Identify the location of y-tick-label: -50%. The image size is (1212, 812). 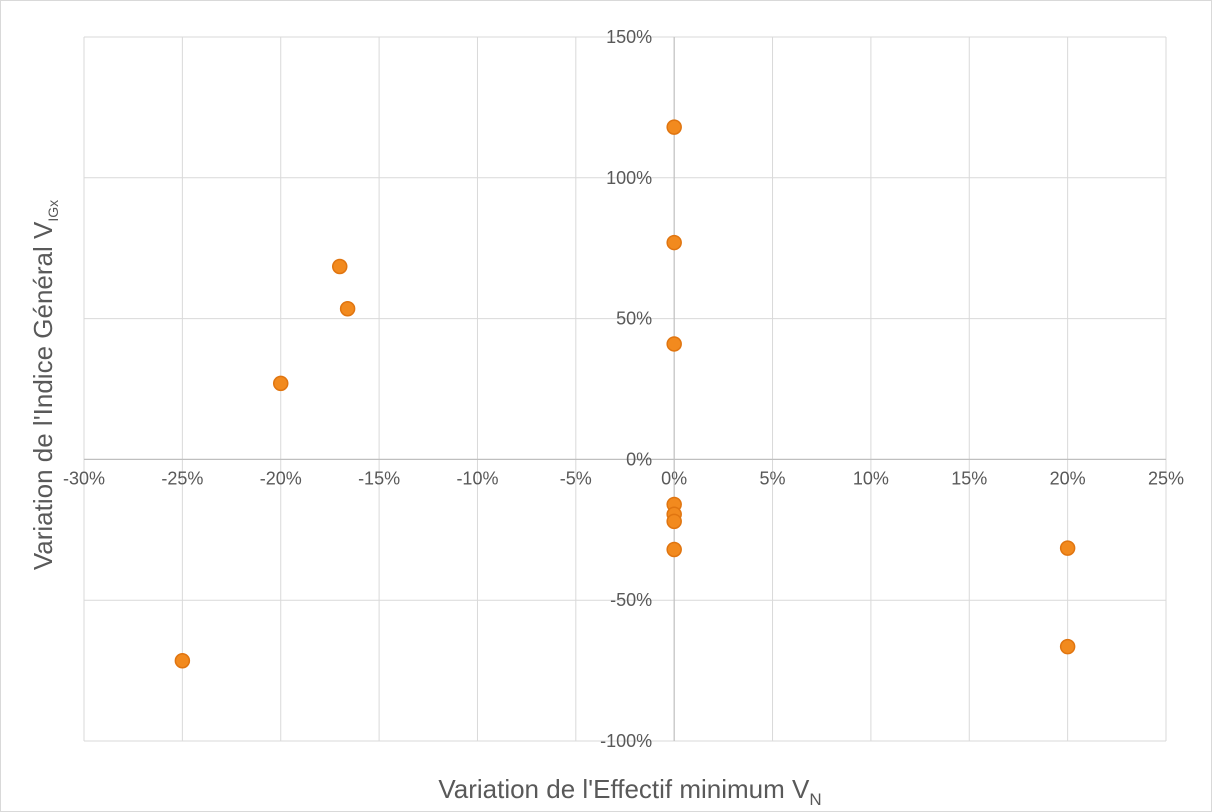
(631, 600).